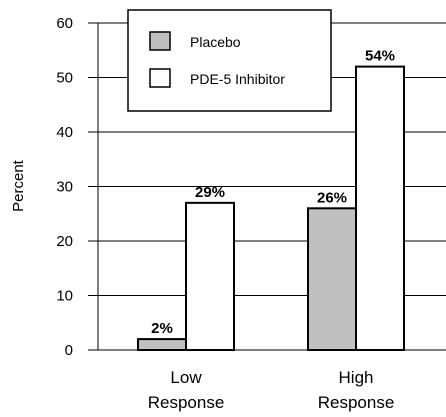 The width and height of the screenshot is (446, 417). Describe the element at coordinates (162, 328) in the screenshot. I see `data-label: 2%` at that location.